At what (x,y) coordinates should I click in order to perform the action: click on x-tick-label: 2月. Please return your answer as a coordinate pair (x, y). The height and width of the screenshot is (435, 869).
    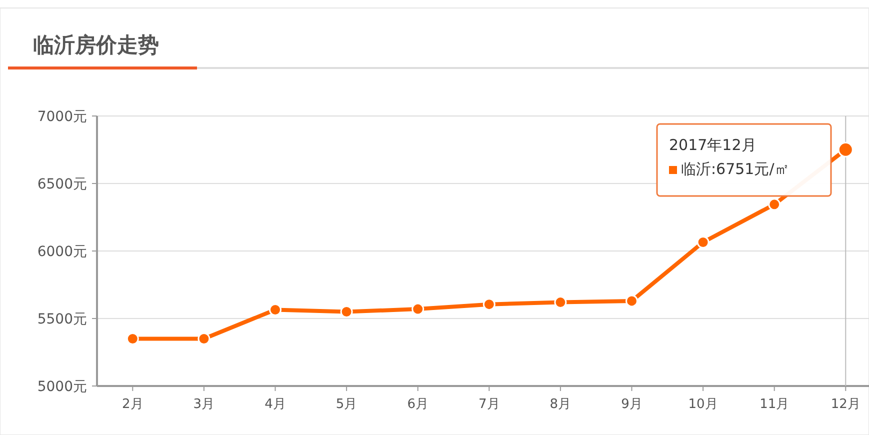
    Looking at the image, I should click on (133, 404).